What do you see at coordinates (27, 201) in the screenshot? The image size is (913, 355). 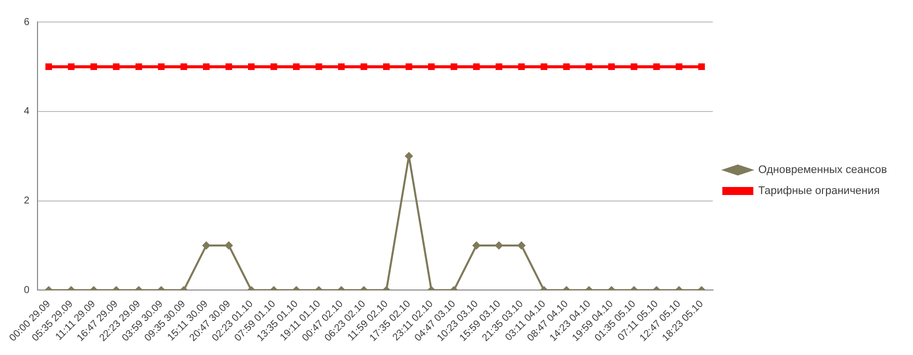 I see `y-tick-label: 2` at bounding box center [27, 201].